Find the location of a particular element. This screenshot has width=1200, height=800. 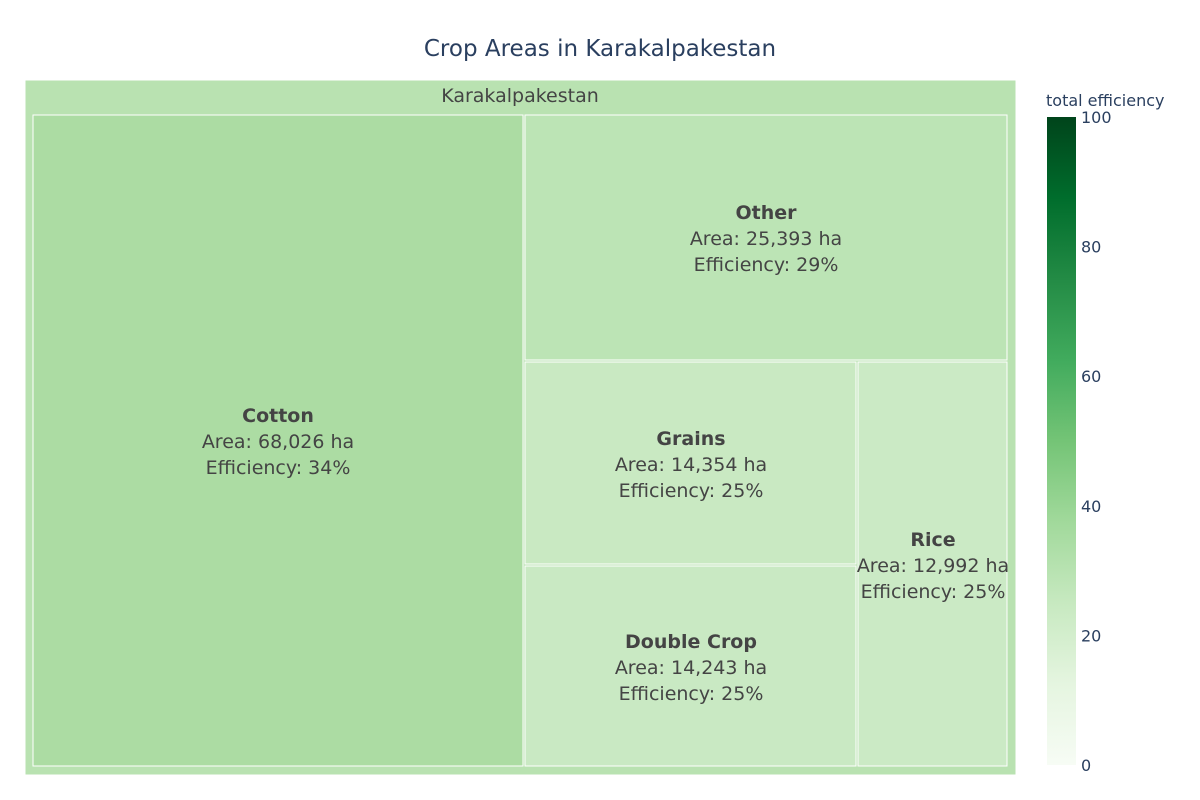

treemap-tile-other is located at coordinates (766, 237).